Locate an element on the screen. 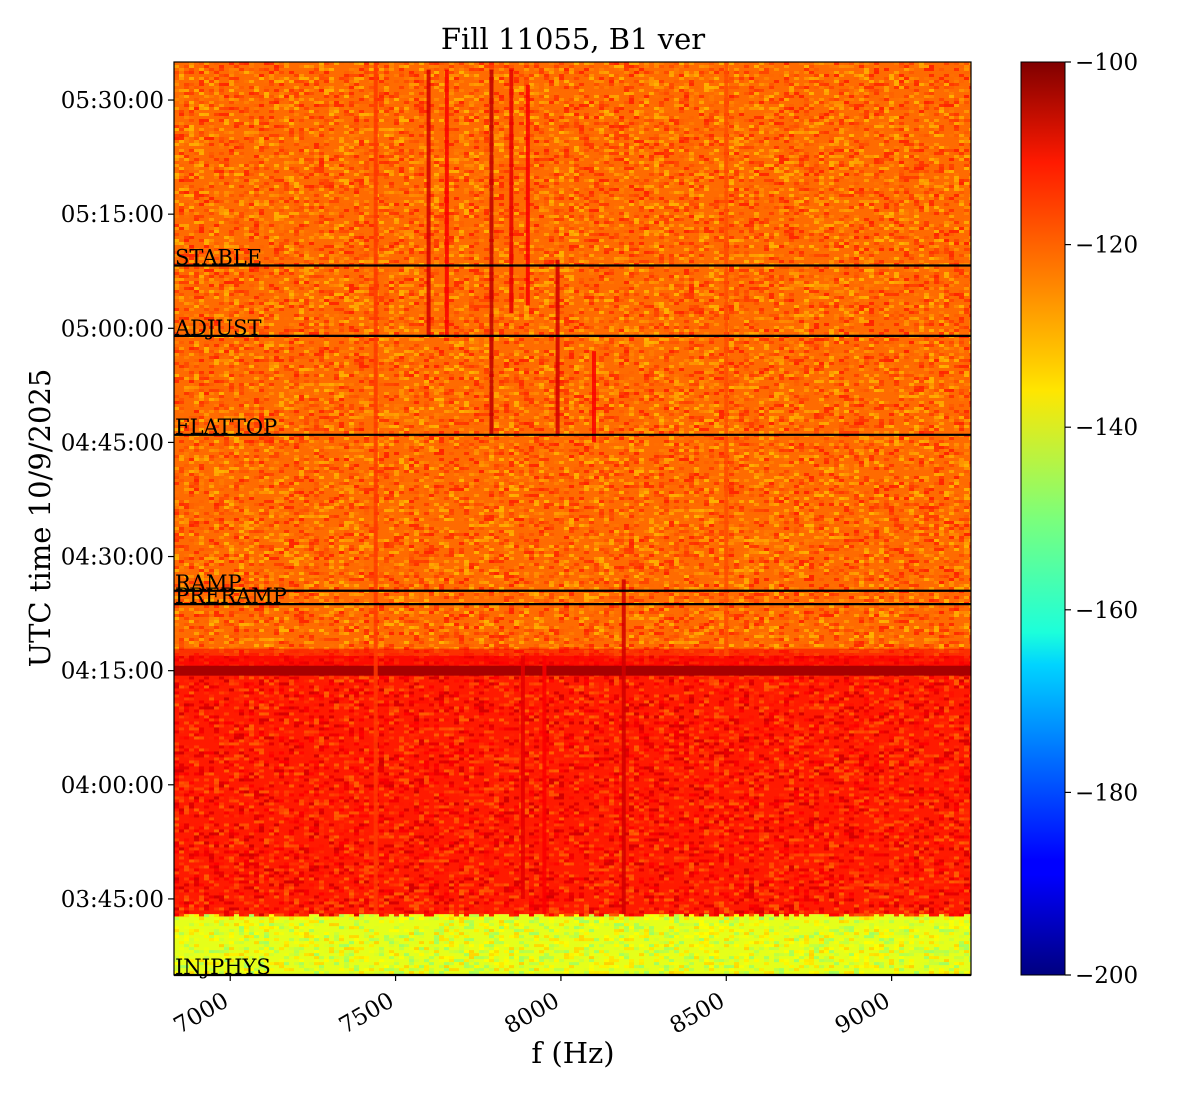 This screenshot has height=1100, width=1200. x-axis-ticks: 7000 7500 8000 8500 9000 is located at coordinates (532, 1007).